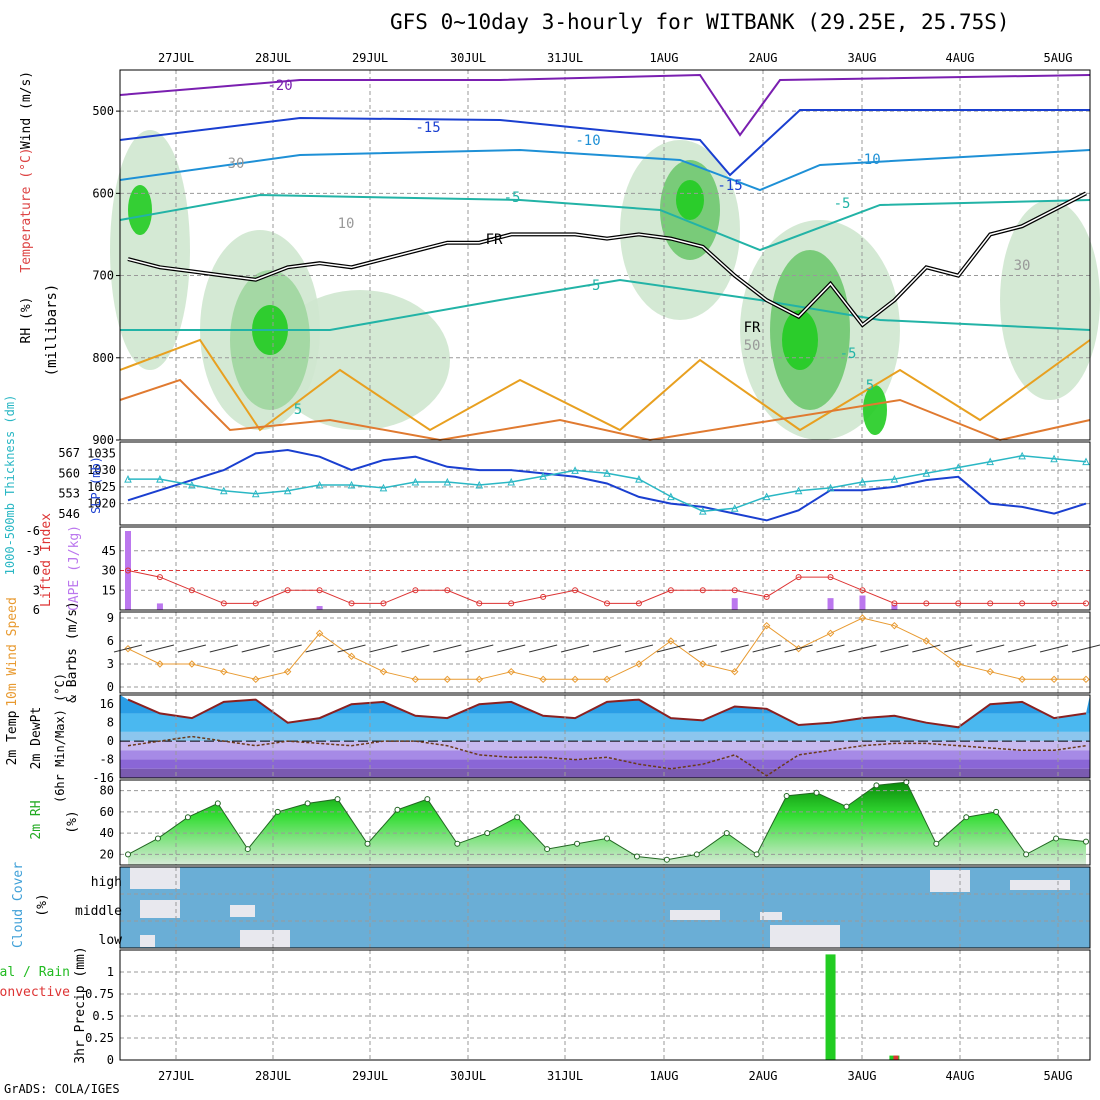 This screenshot has height=1100, width=1100. What do you see at coordinates (176, 58) in the screenshot?
I see `date-label-top: 27JUL` at bounding box center [176, 58].